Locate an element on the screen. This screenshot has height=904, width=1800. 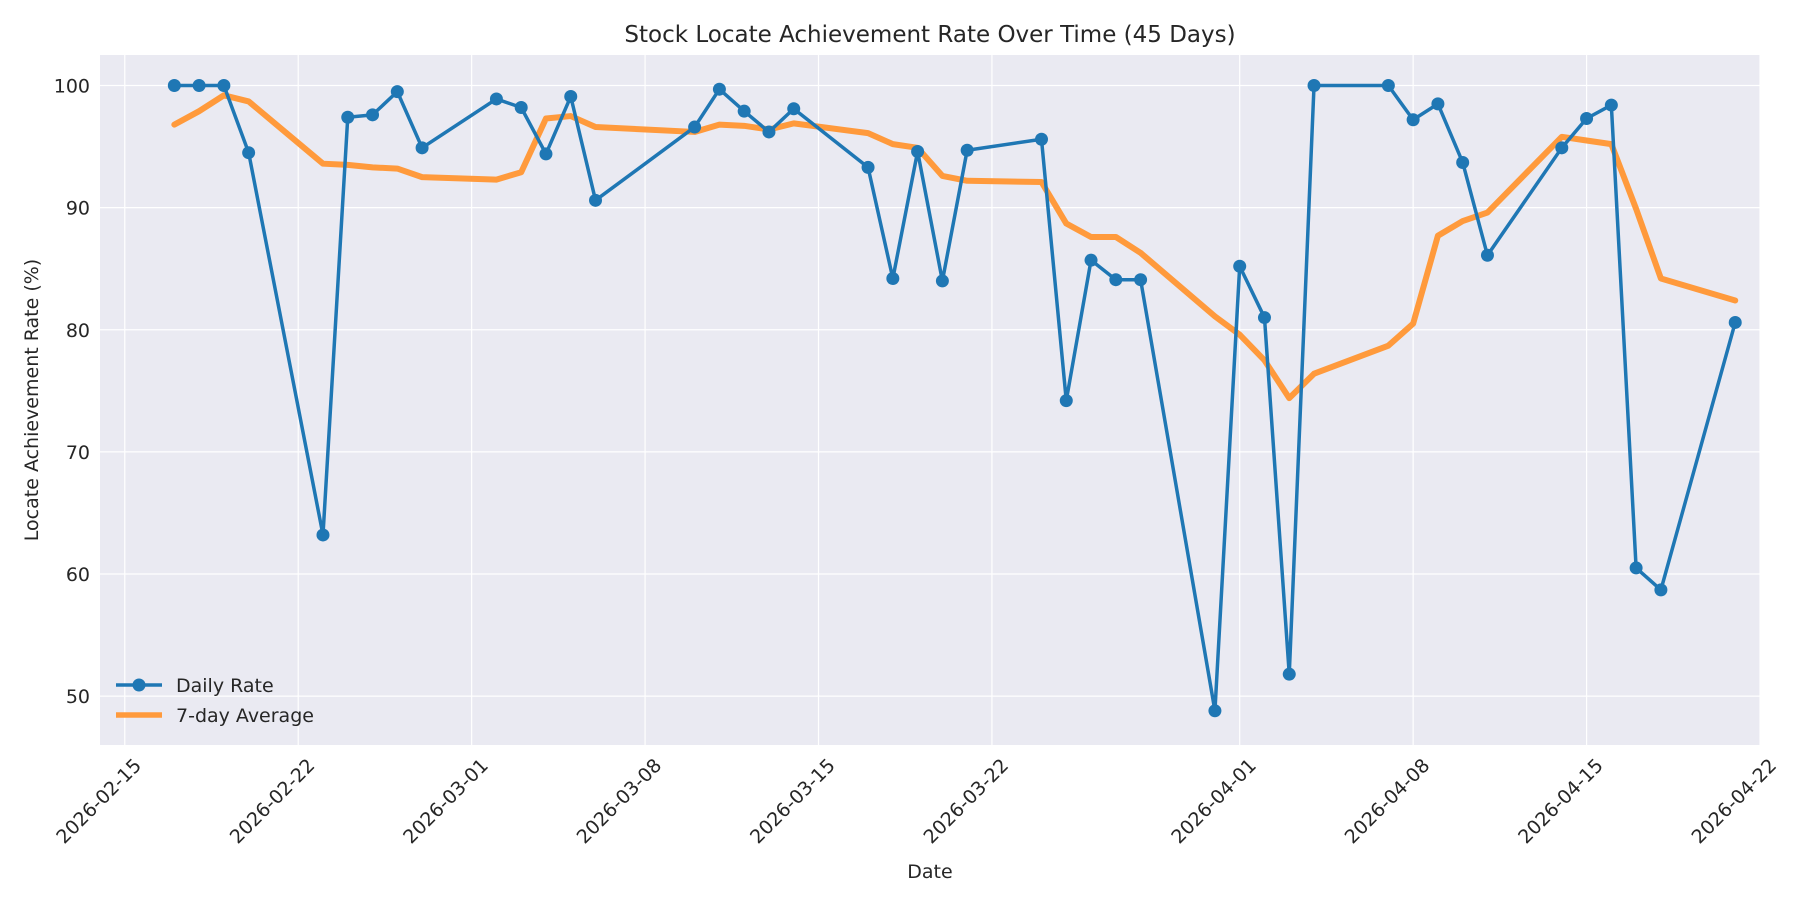
x-tick-label: 2026-03-08 is located at coordinates (620, 802).